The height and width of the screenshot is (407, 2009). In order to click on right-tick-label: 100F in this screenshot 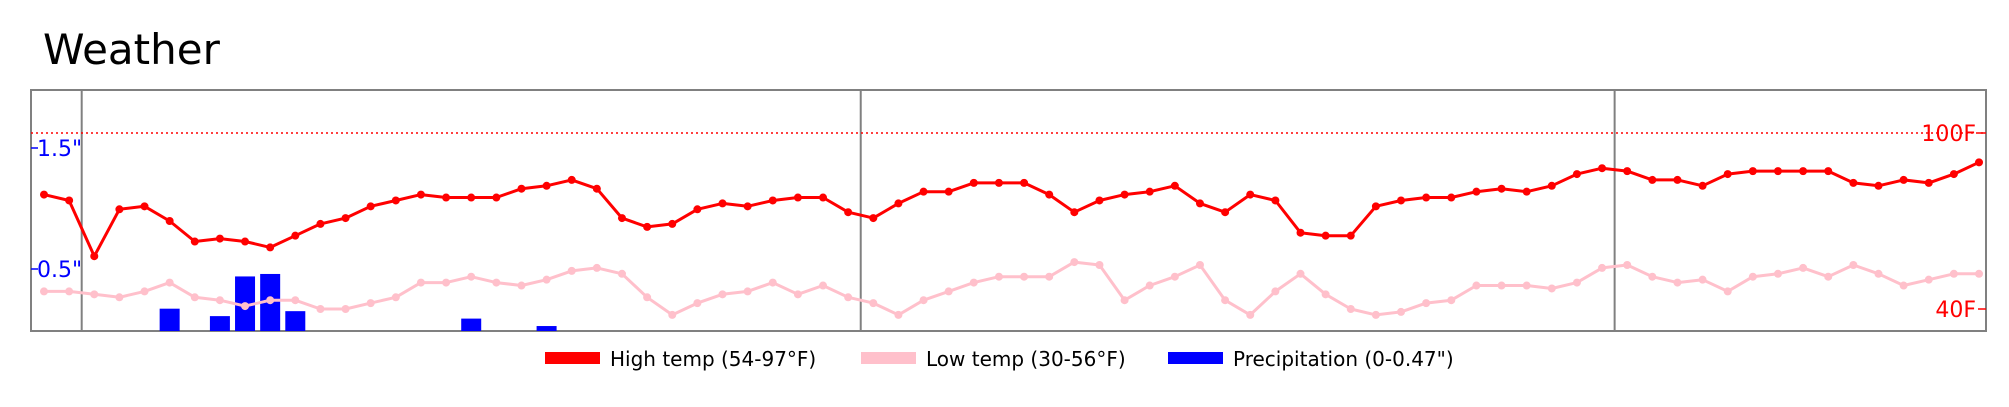, I will do `click(1948, 134)`.